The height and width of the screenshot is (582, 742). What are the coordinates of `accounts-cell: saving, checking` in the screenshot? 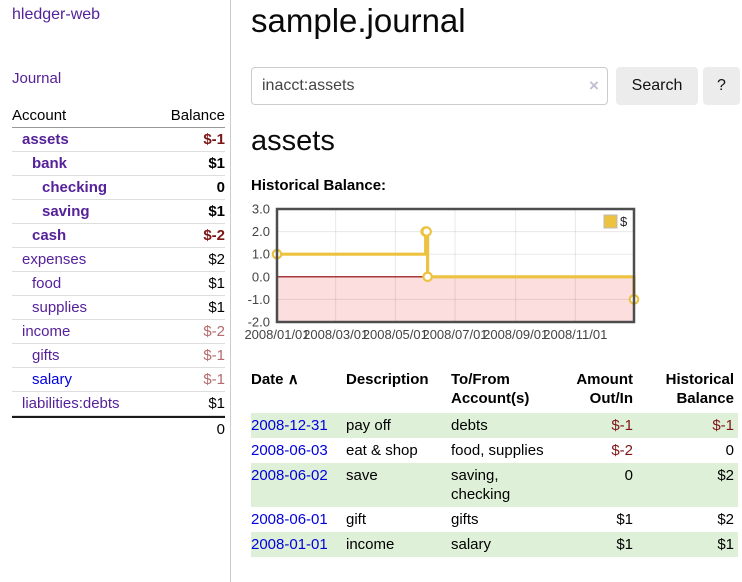 It's located at (481, 485).